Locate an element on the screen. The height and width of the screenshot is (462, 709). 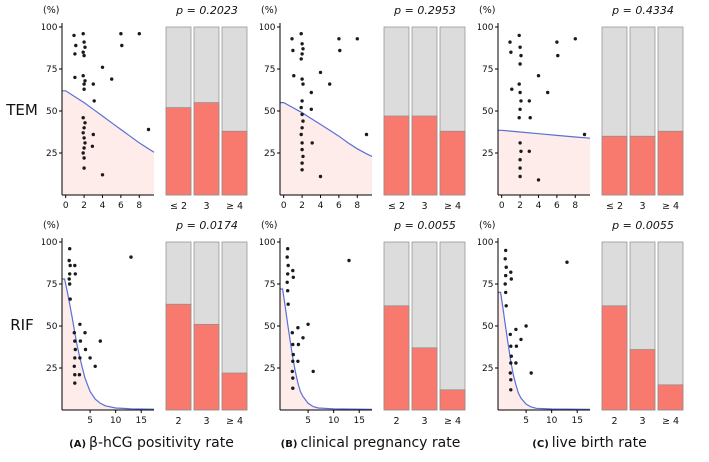
scatter-panel: (%) 25 50 75 100 0 2 4 6 8 is located at coordinates (536, 109).